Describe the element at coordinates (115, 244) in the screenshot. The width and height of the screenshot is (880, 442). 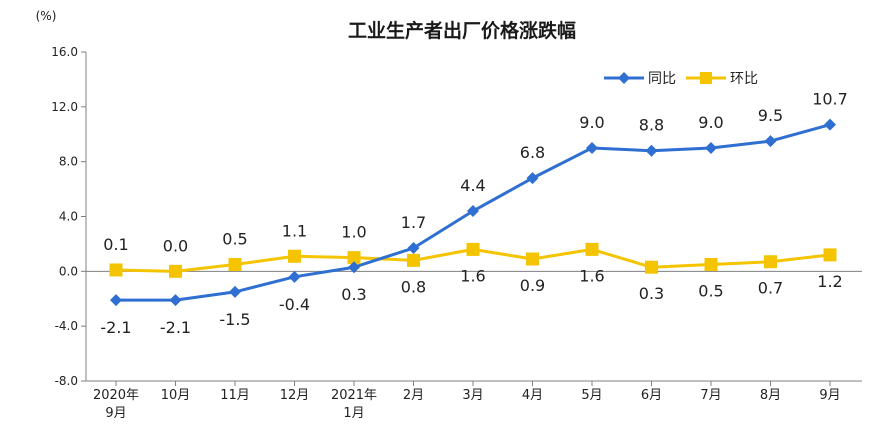
I see `mom-data-label: 0.1` at that location.